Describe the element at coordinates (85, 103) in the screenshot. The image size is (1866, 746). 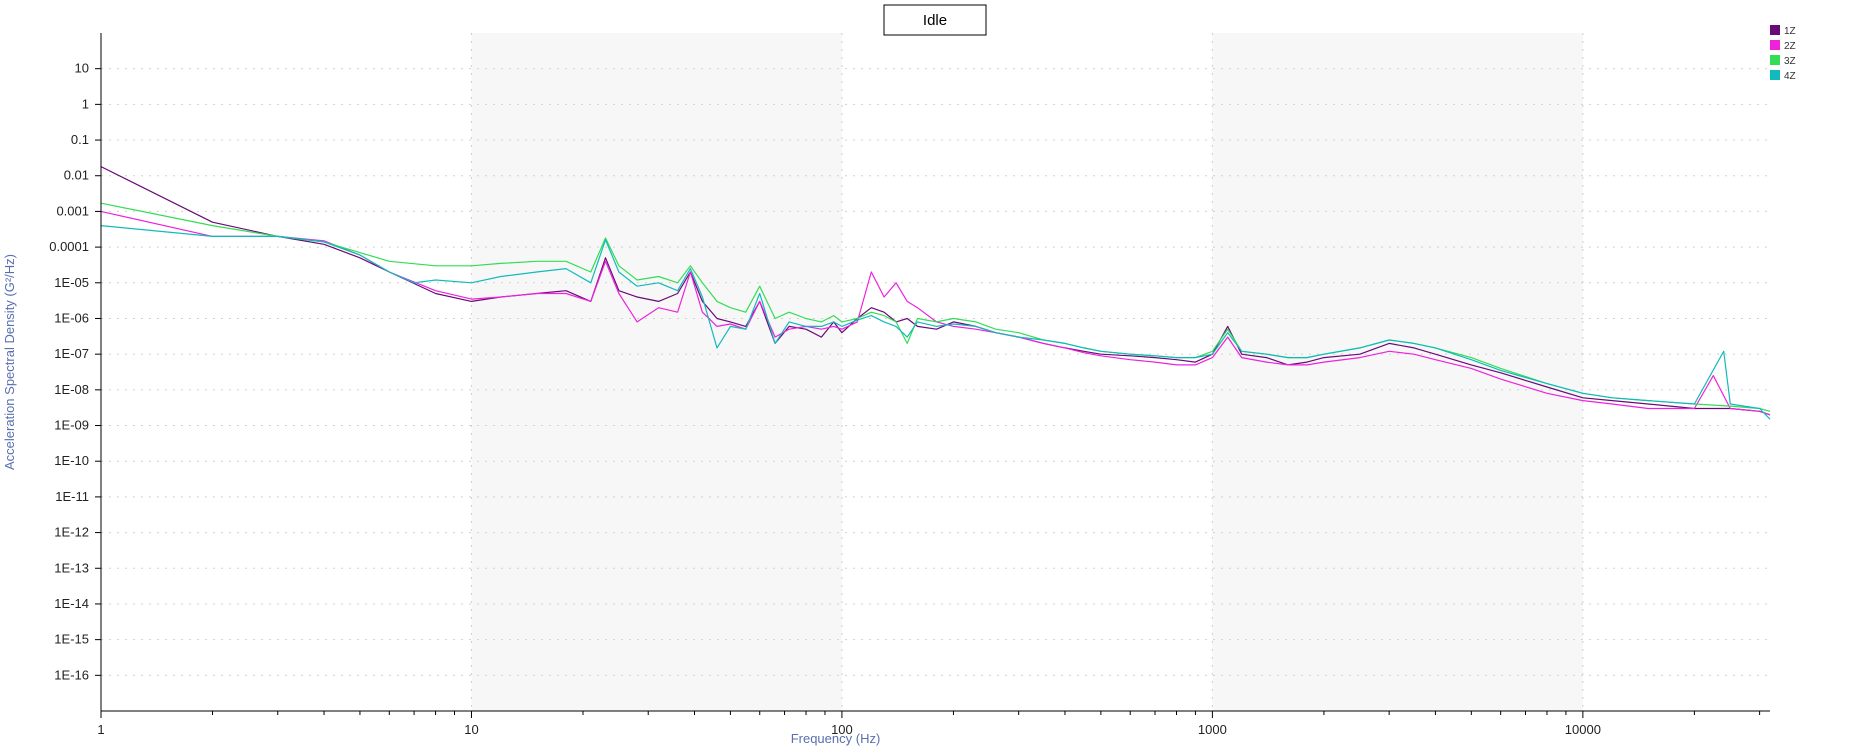
I see `y-tick-label: 1` at that location.